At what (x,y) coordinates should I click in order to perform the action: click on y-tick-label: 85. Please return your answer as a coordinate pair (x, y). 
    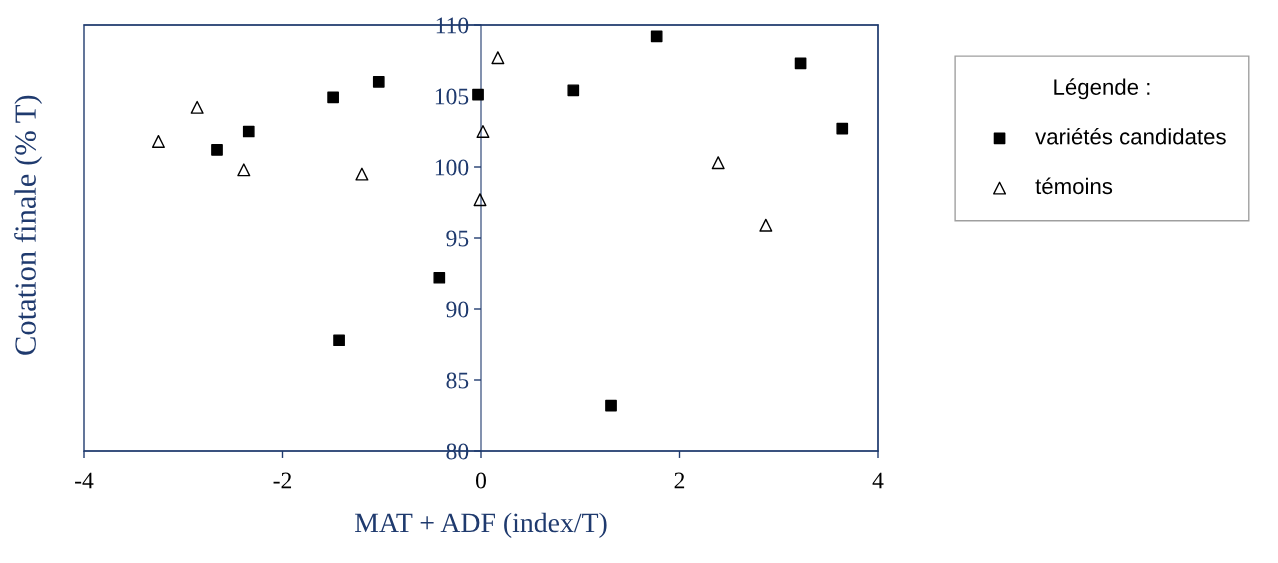
    Looking at the image, I should click on (457, 380).